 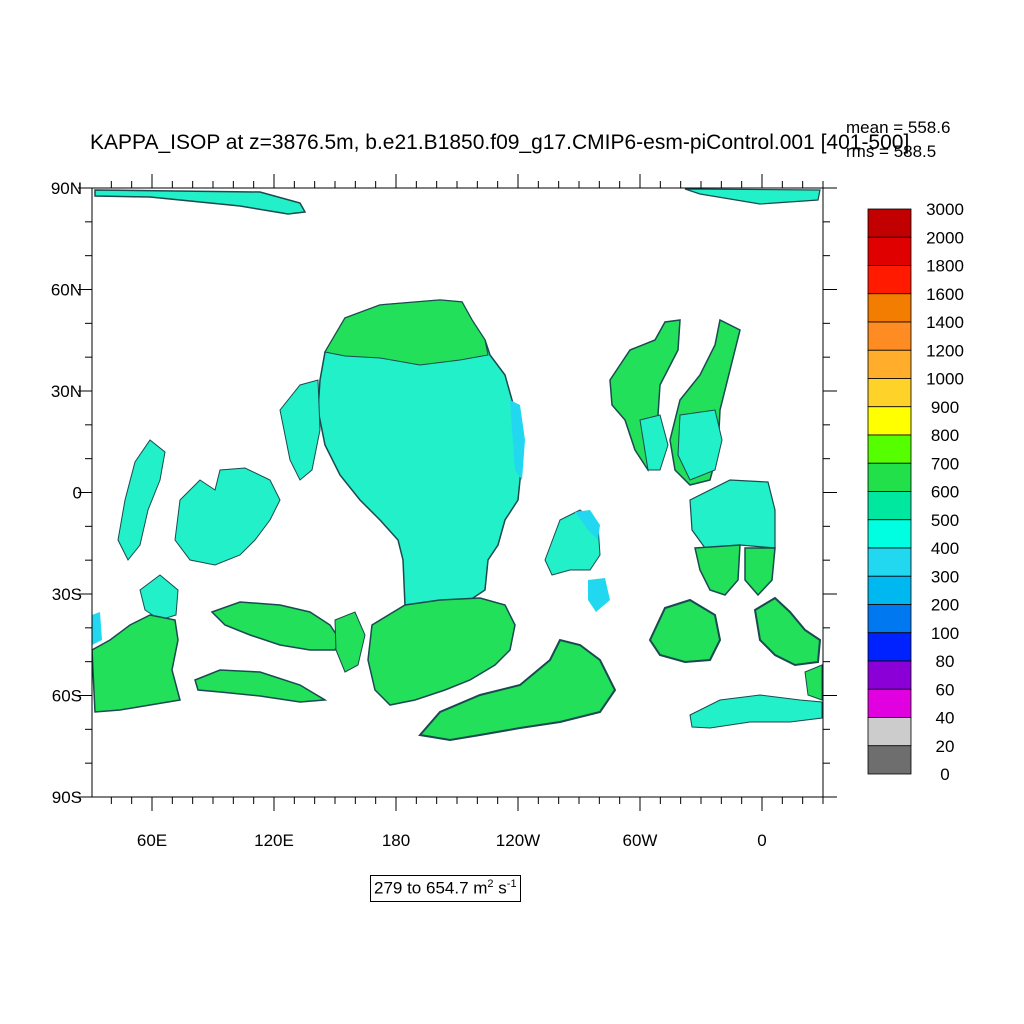 What do you see at coordinates (77, 493) in the screenshot?
I see `y-tick-label: 0` at bounding box center [77, 493].